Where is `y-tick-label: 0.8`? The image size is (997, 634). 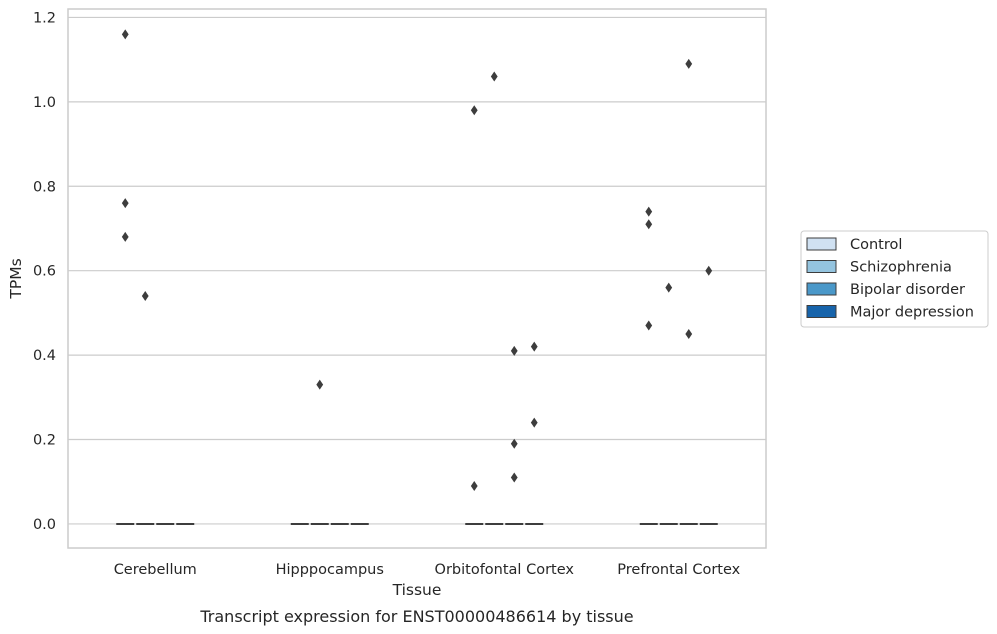
y-tick-label: 0.8 is located at coordinates (44, 187).